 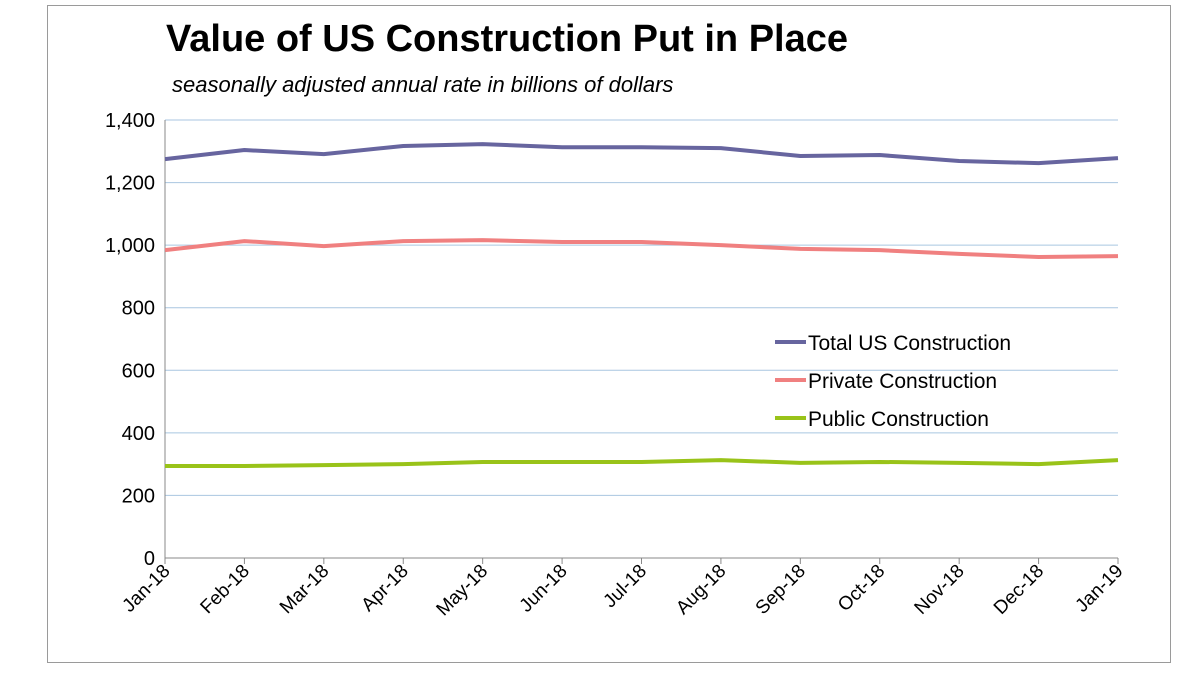 What do you see at coordinates (130, 246) in the screenshot?
I see `y-tick-label: 1,000` at bounding box center [130, 246].